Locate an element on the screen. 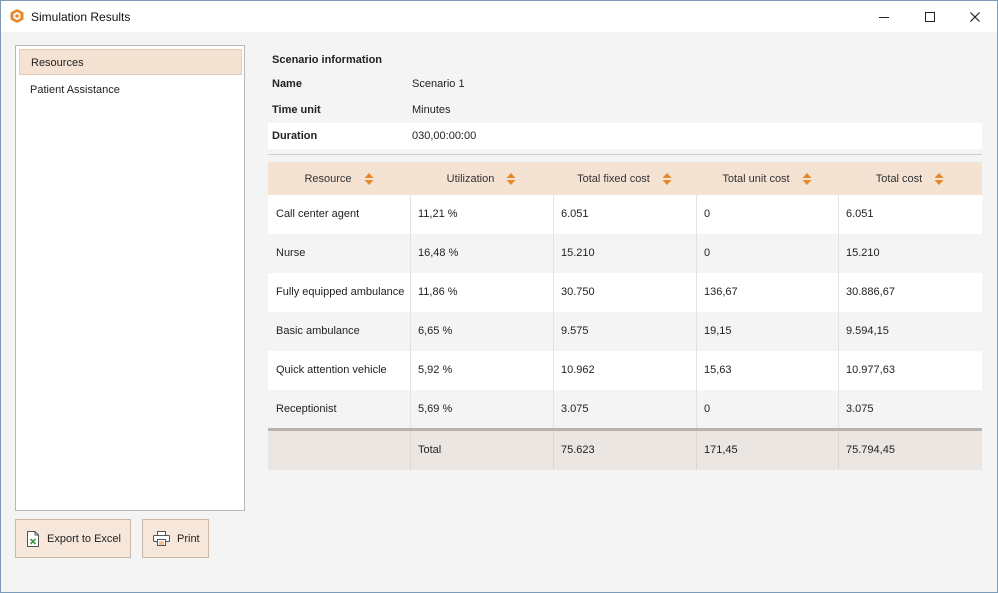 Image resolution: width=998 pixels, height=593 pixels. cell-total-cost: 10.977,63 is located at coordinates (870, 370).